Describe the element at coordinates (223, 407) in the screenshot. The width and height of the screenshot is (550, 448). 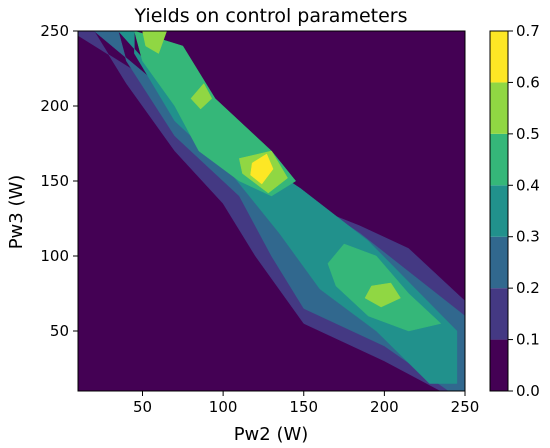
I see `x-tick-label-100: 100` at that location.